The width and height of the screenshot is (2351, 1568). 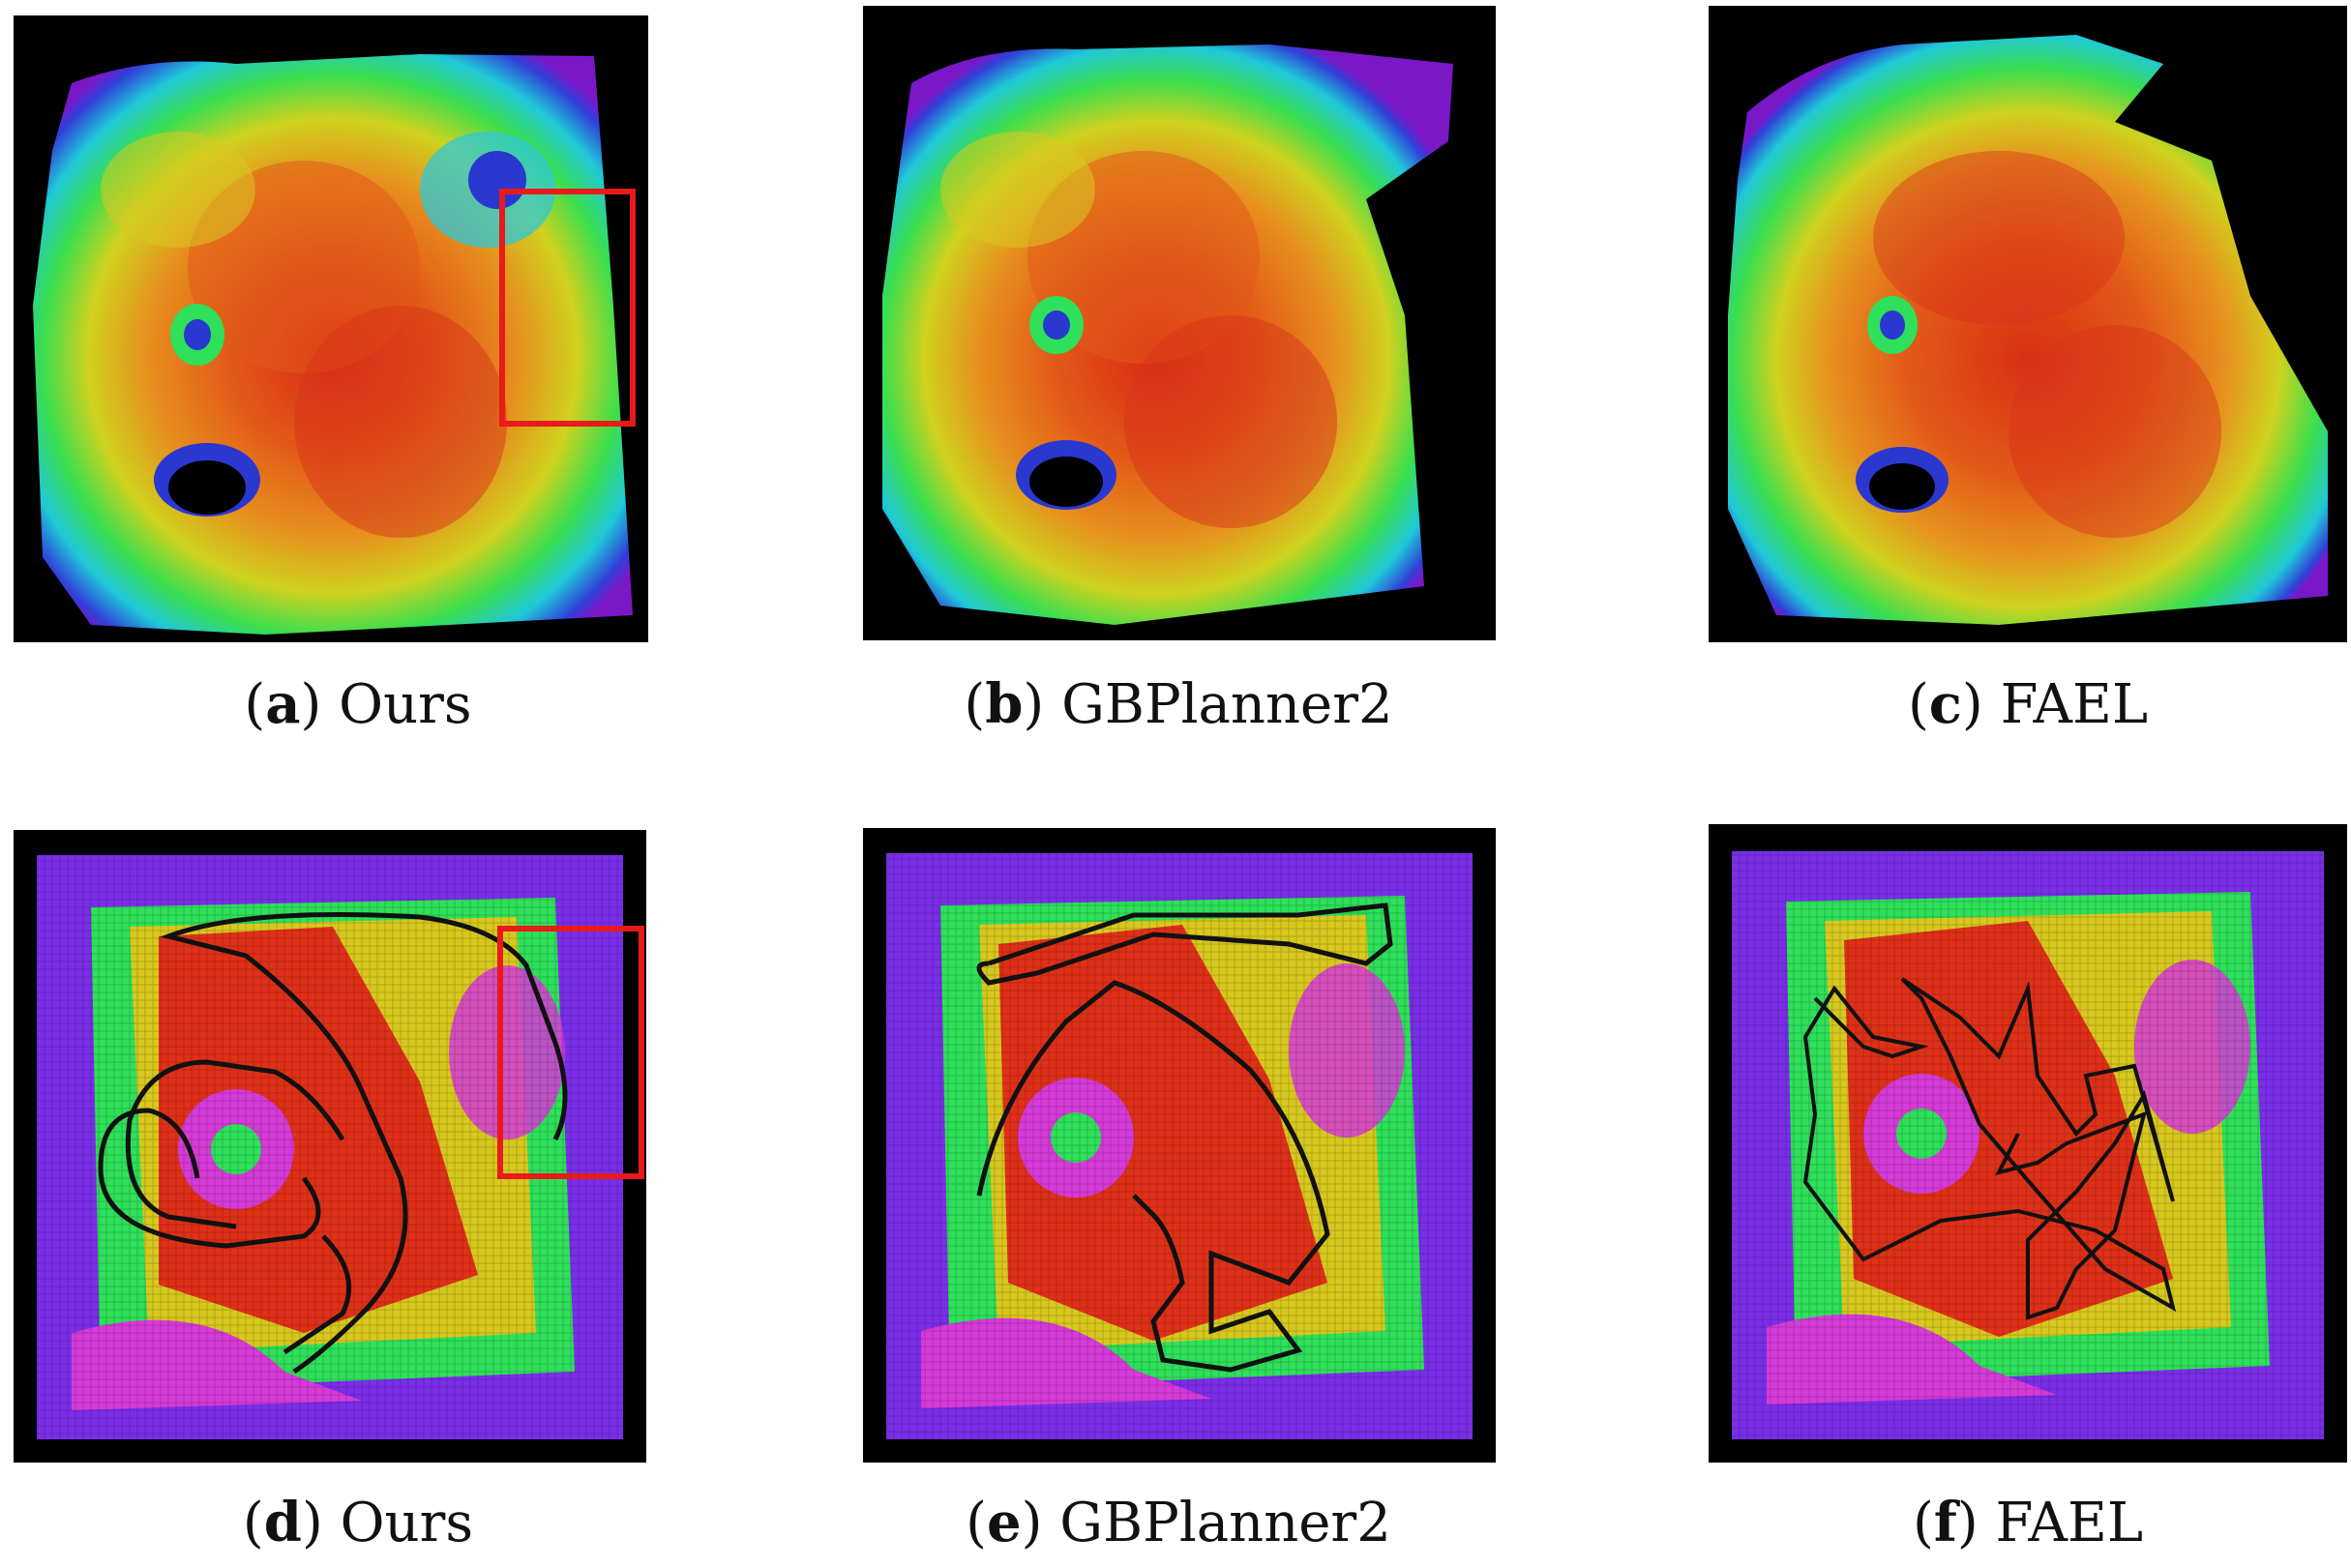 I want to click on traversability-map-f, so click(x=2028, y=1143).